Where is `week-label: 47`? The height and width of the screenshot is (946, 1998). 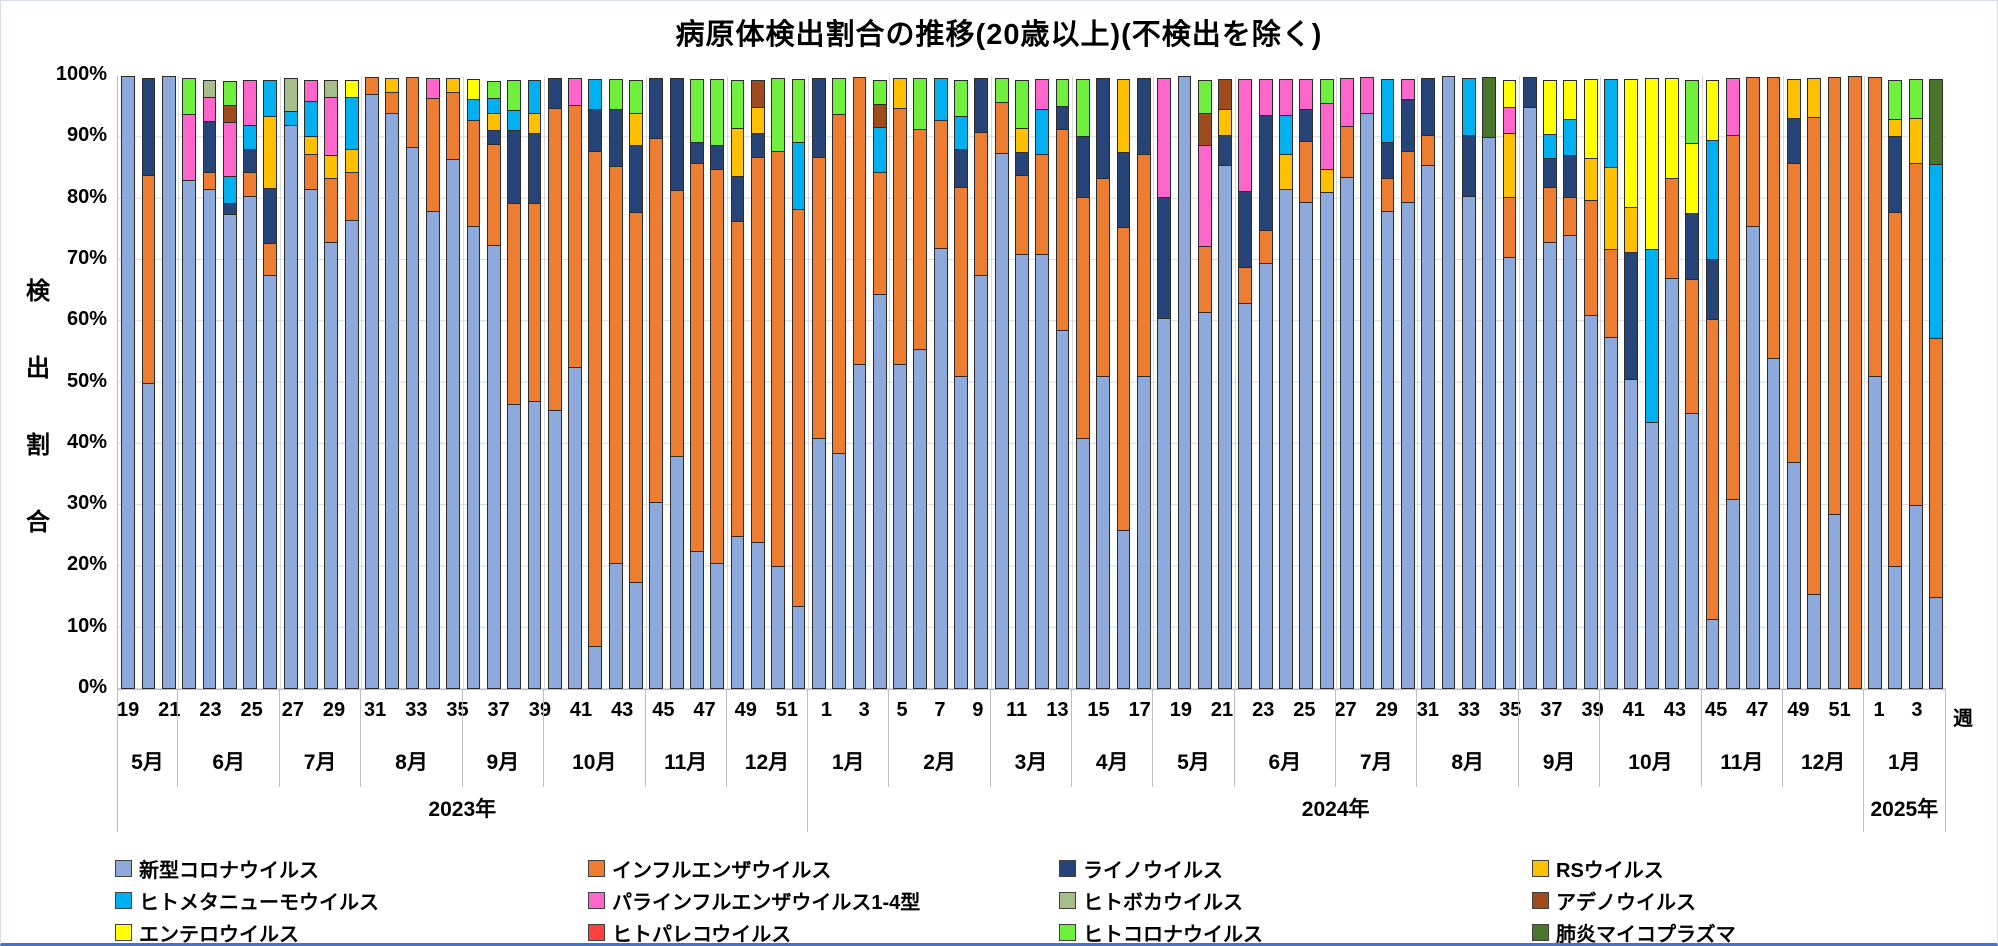 week-label: 47 is located at coordinates (704, 710).